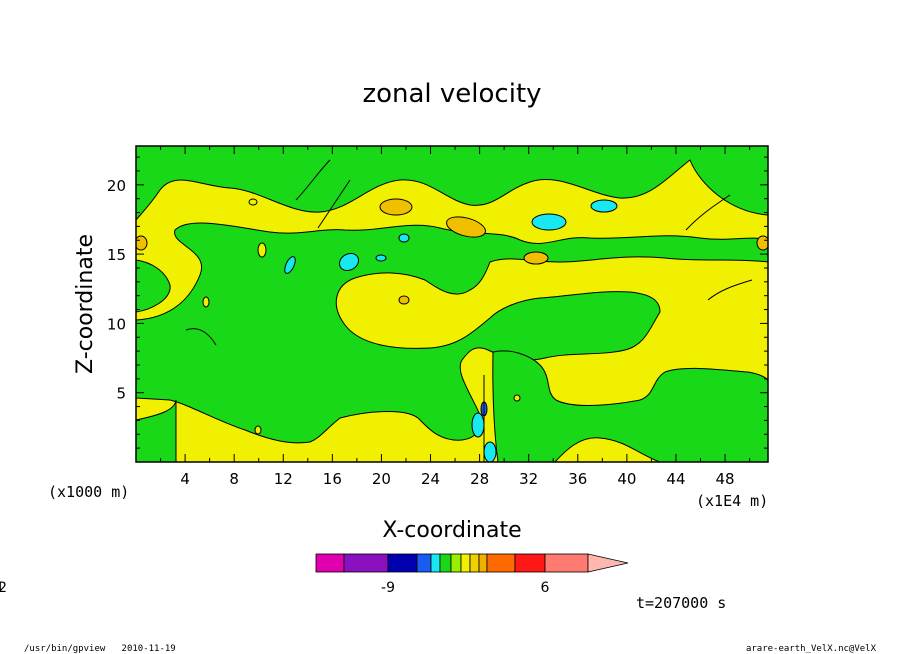 The height and width of the screenshot is (654, 904). I want to click on time-annotation: t=207000 s, so click(681, 603).